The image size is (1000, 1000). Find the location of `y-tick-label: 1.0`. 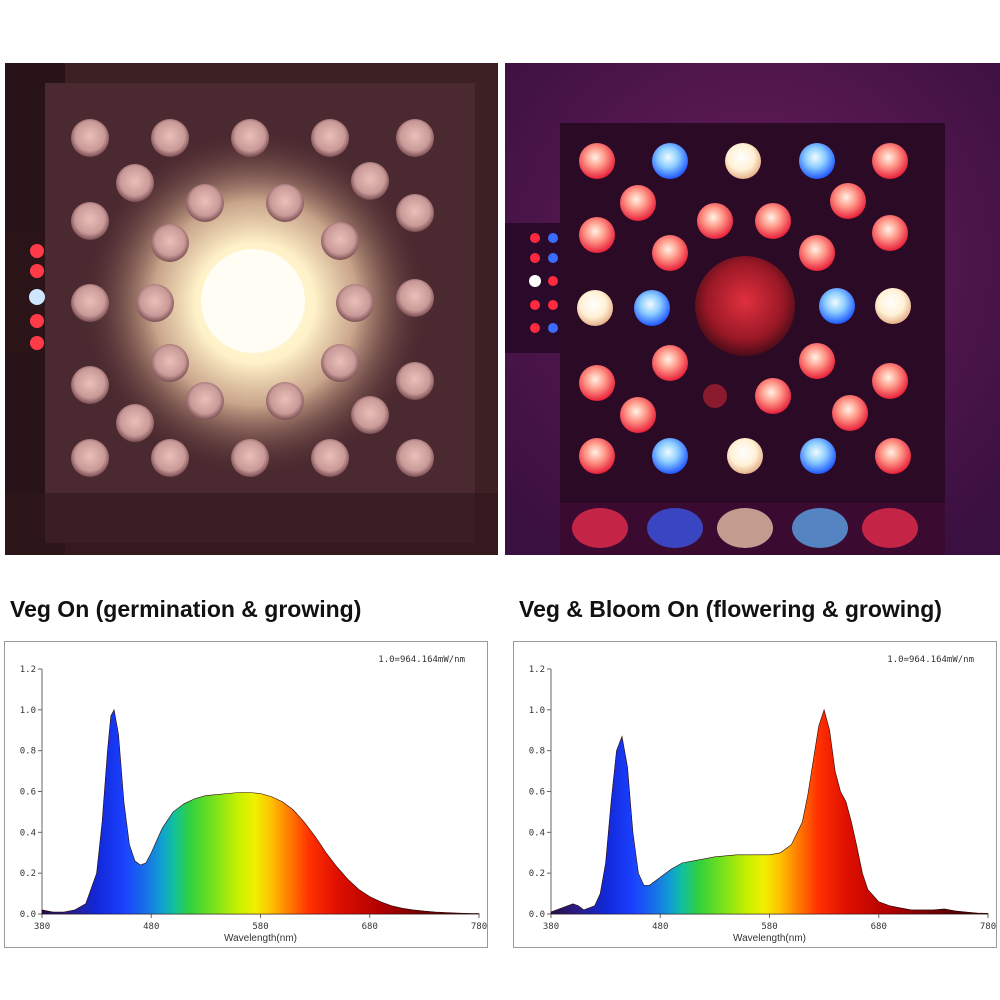

y-tick-label: 1.0 is located at coordinates (537, 711).